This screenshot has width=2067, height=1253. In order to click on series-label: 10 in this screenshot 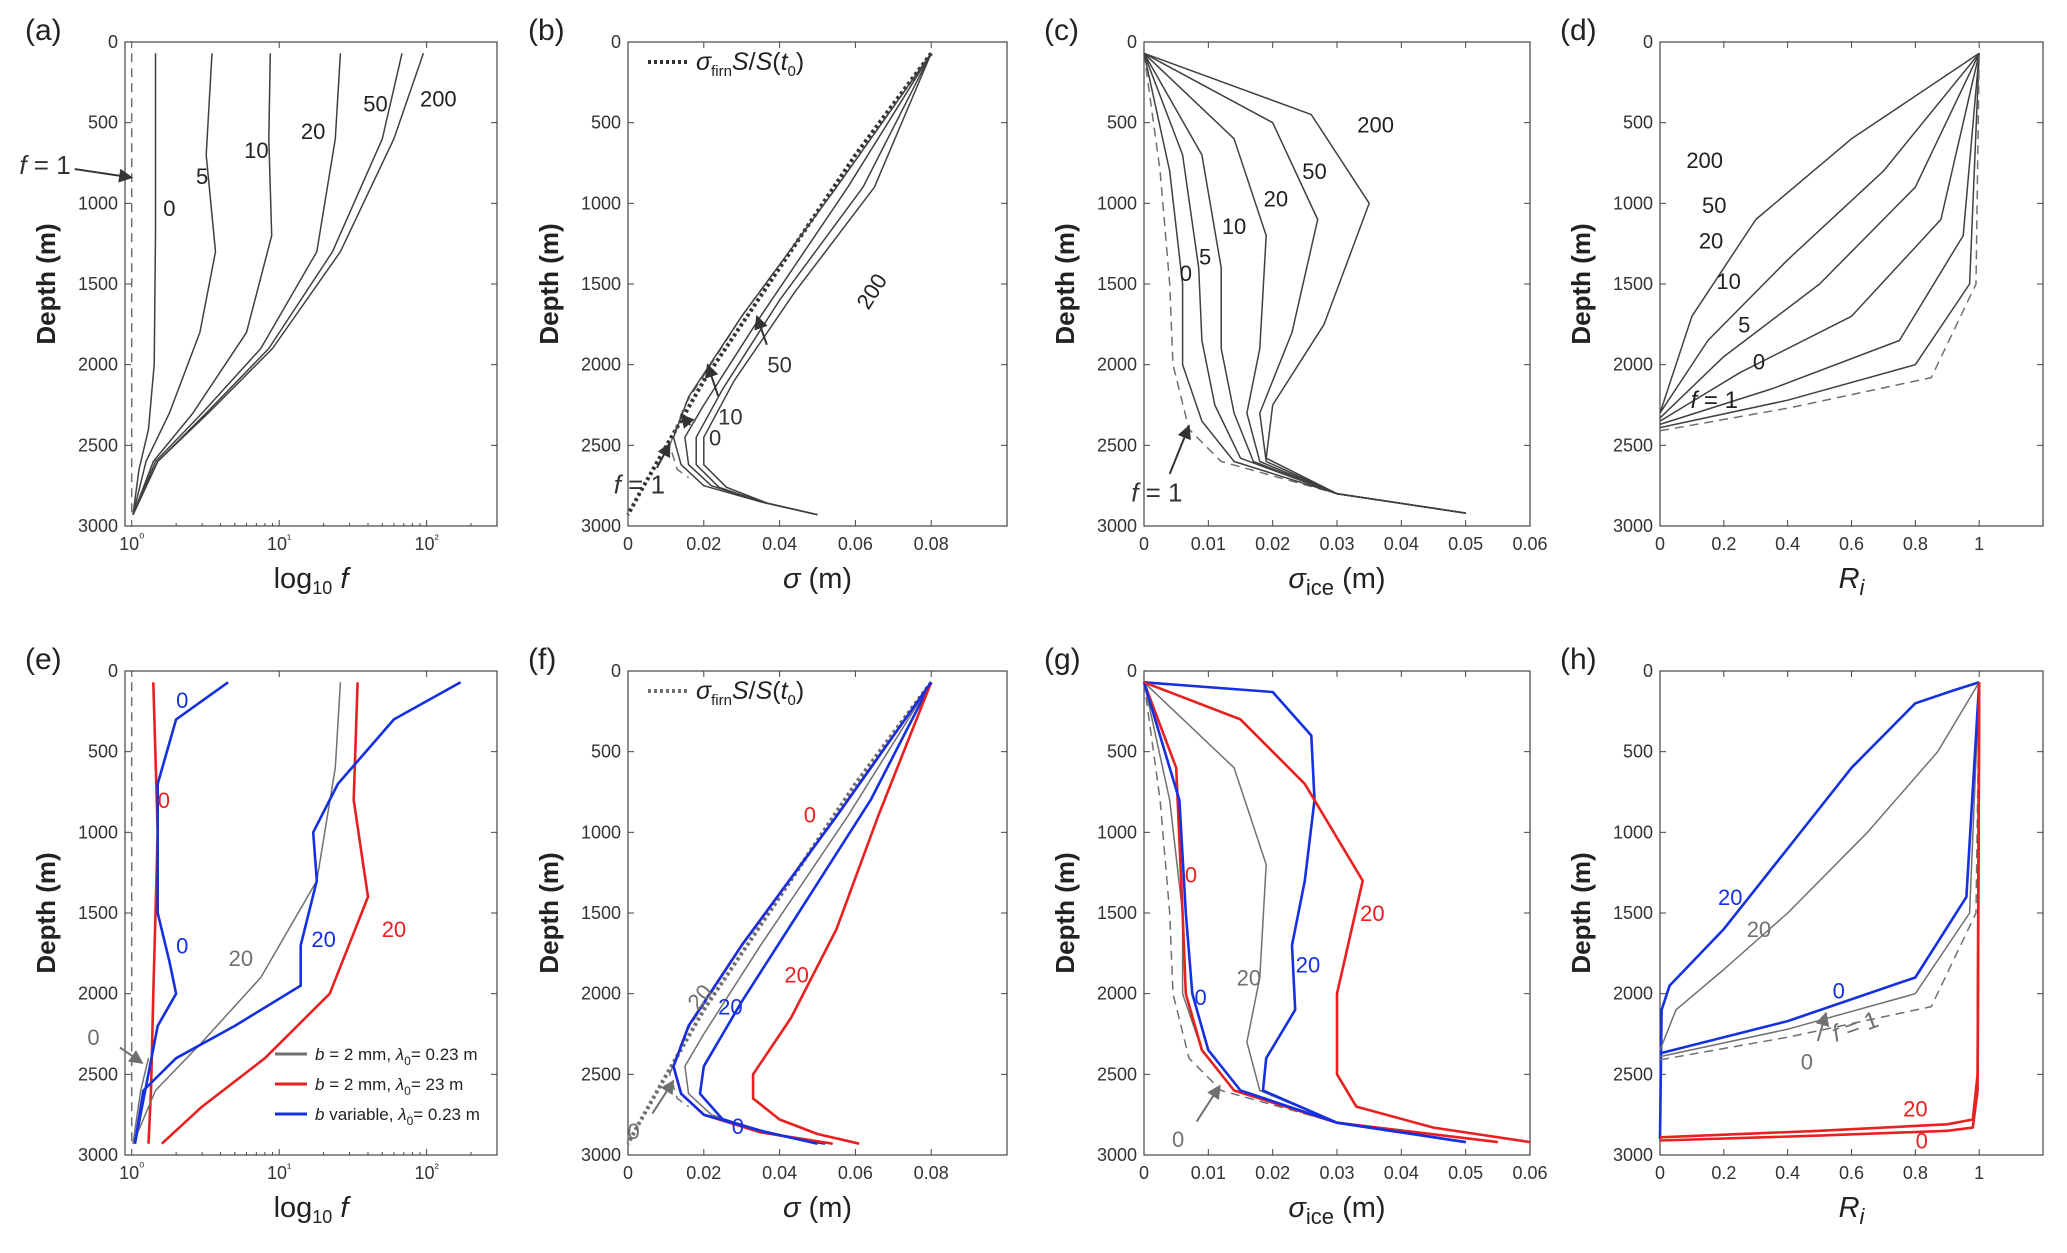, I will do `click(1234, 226)`.